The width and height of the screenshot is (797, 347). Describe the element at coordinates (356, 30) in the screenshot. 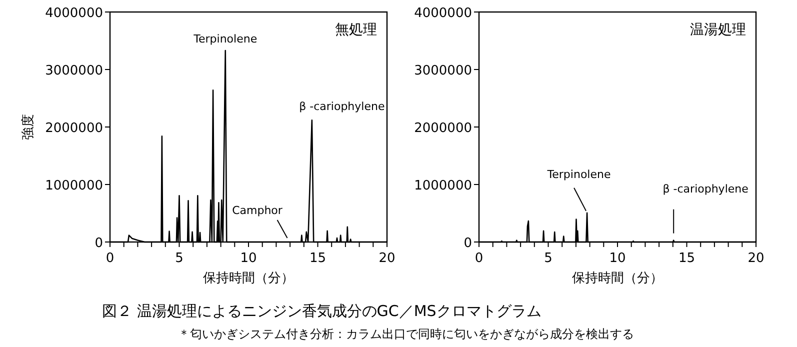

I see `text: 無処理` at that location.